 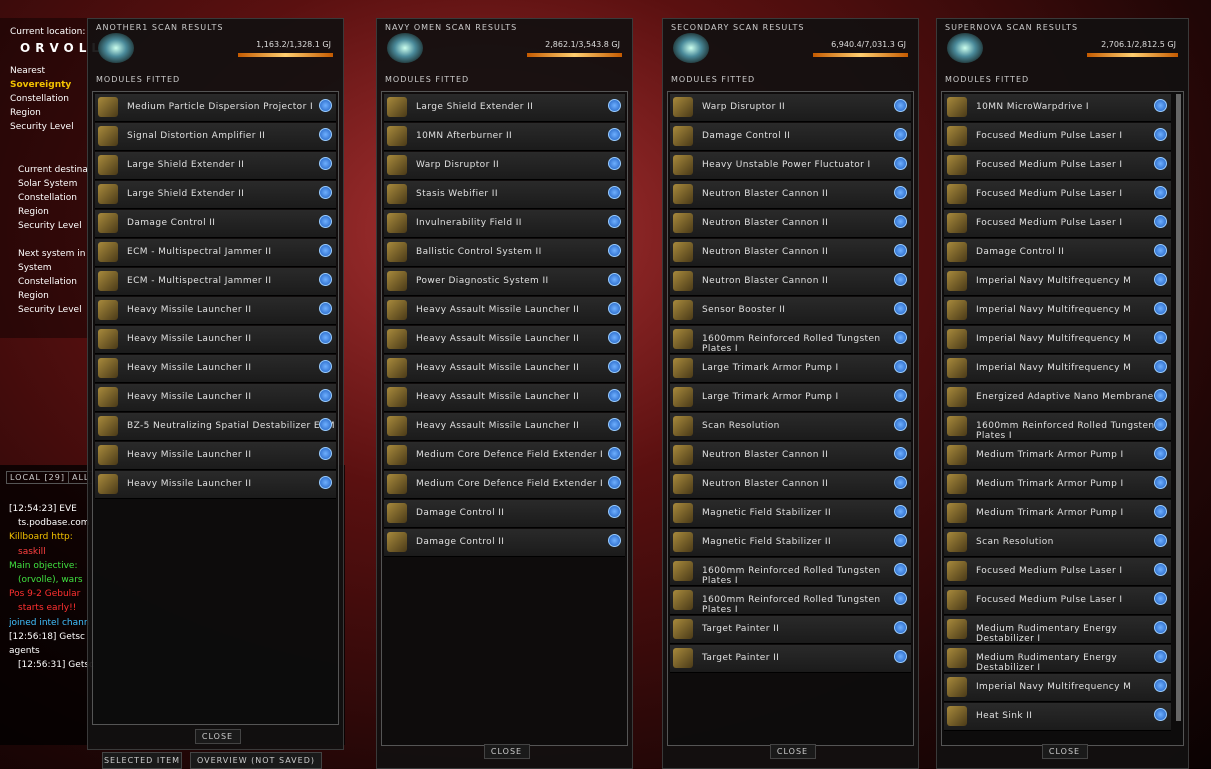 What do you see at coordinates (1057, 485) in the screenshot?
I see `module-row: Medium Trimark Armor Pump I` at bounding box center [1057, 485].